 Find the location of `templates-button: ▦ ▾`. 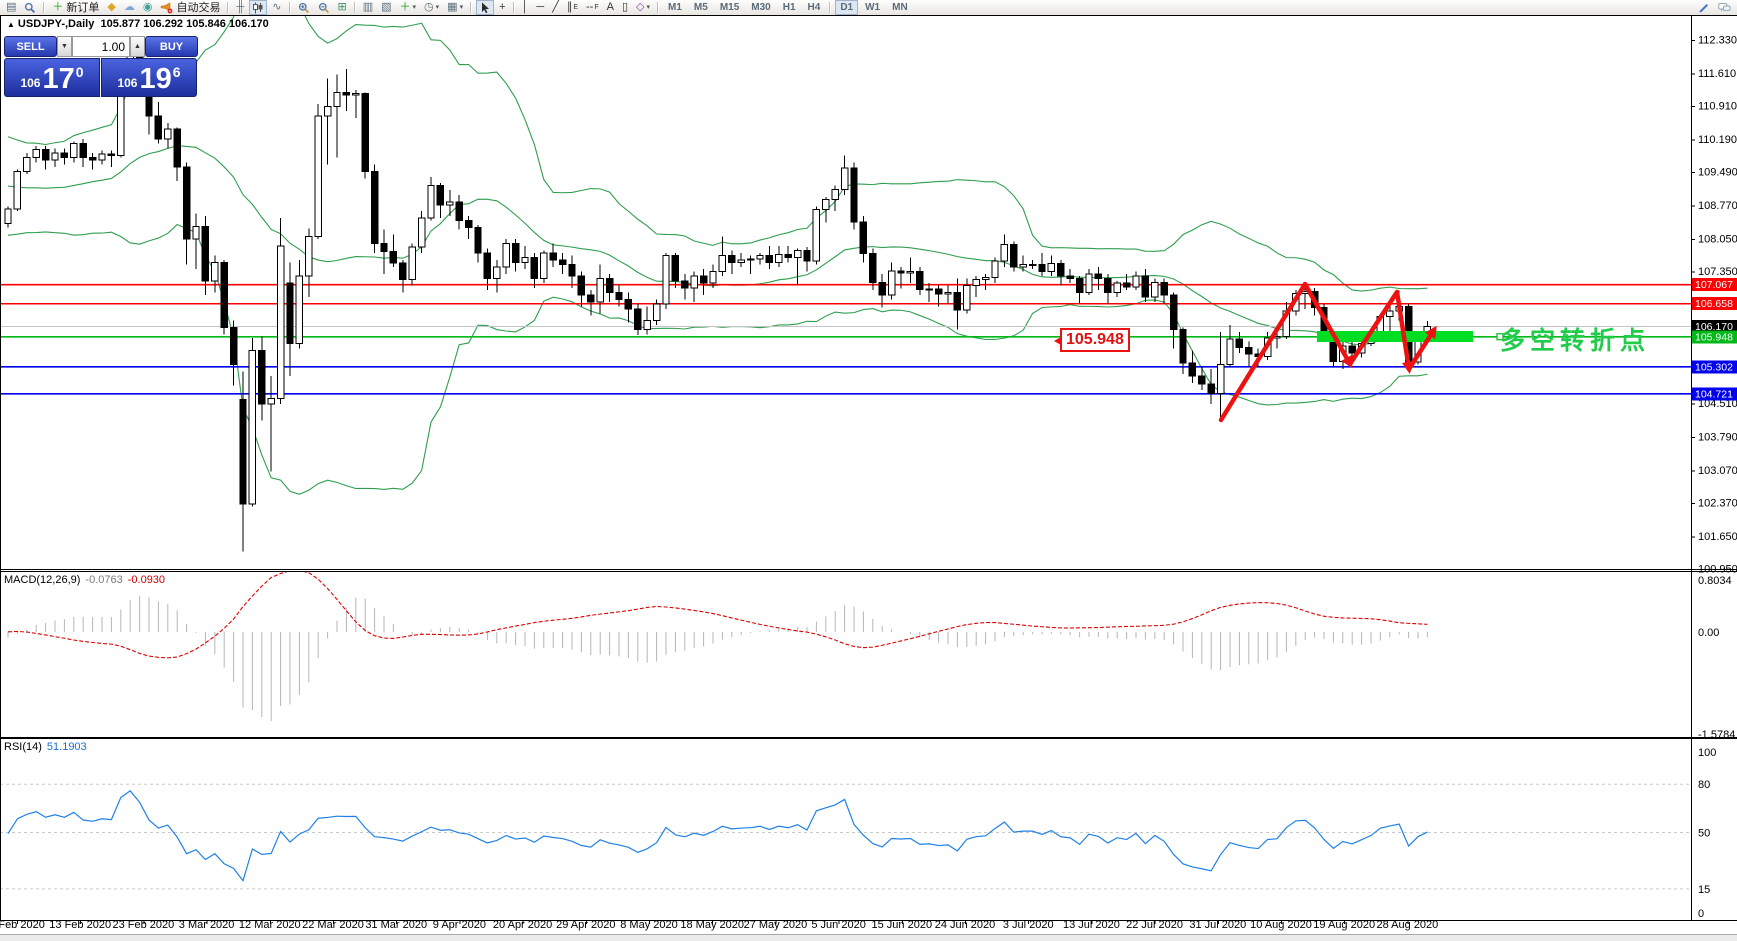

templates-button: ▦ ▾ is located at coordinates (455, 7).